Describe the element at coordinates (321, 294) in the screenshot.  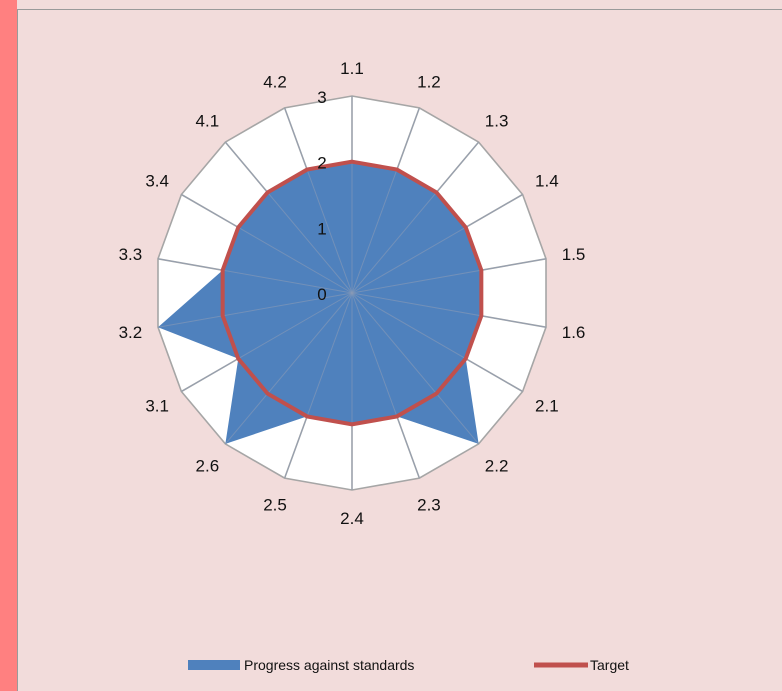
I see `radial-tick-0: 0` at that location.